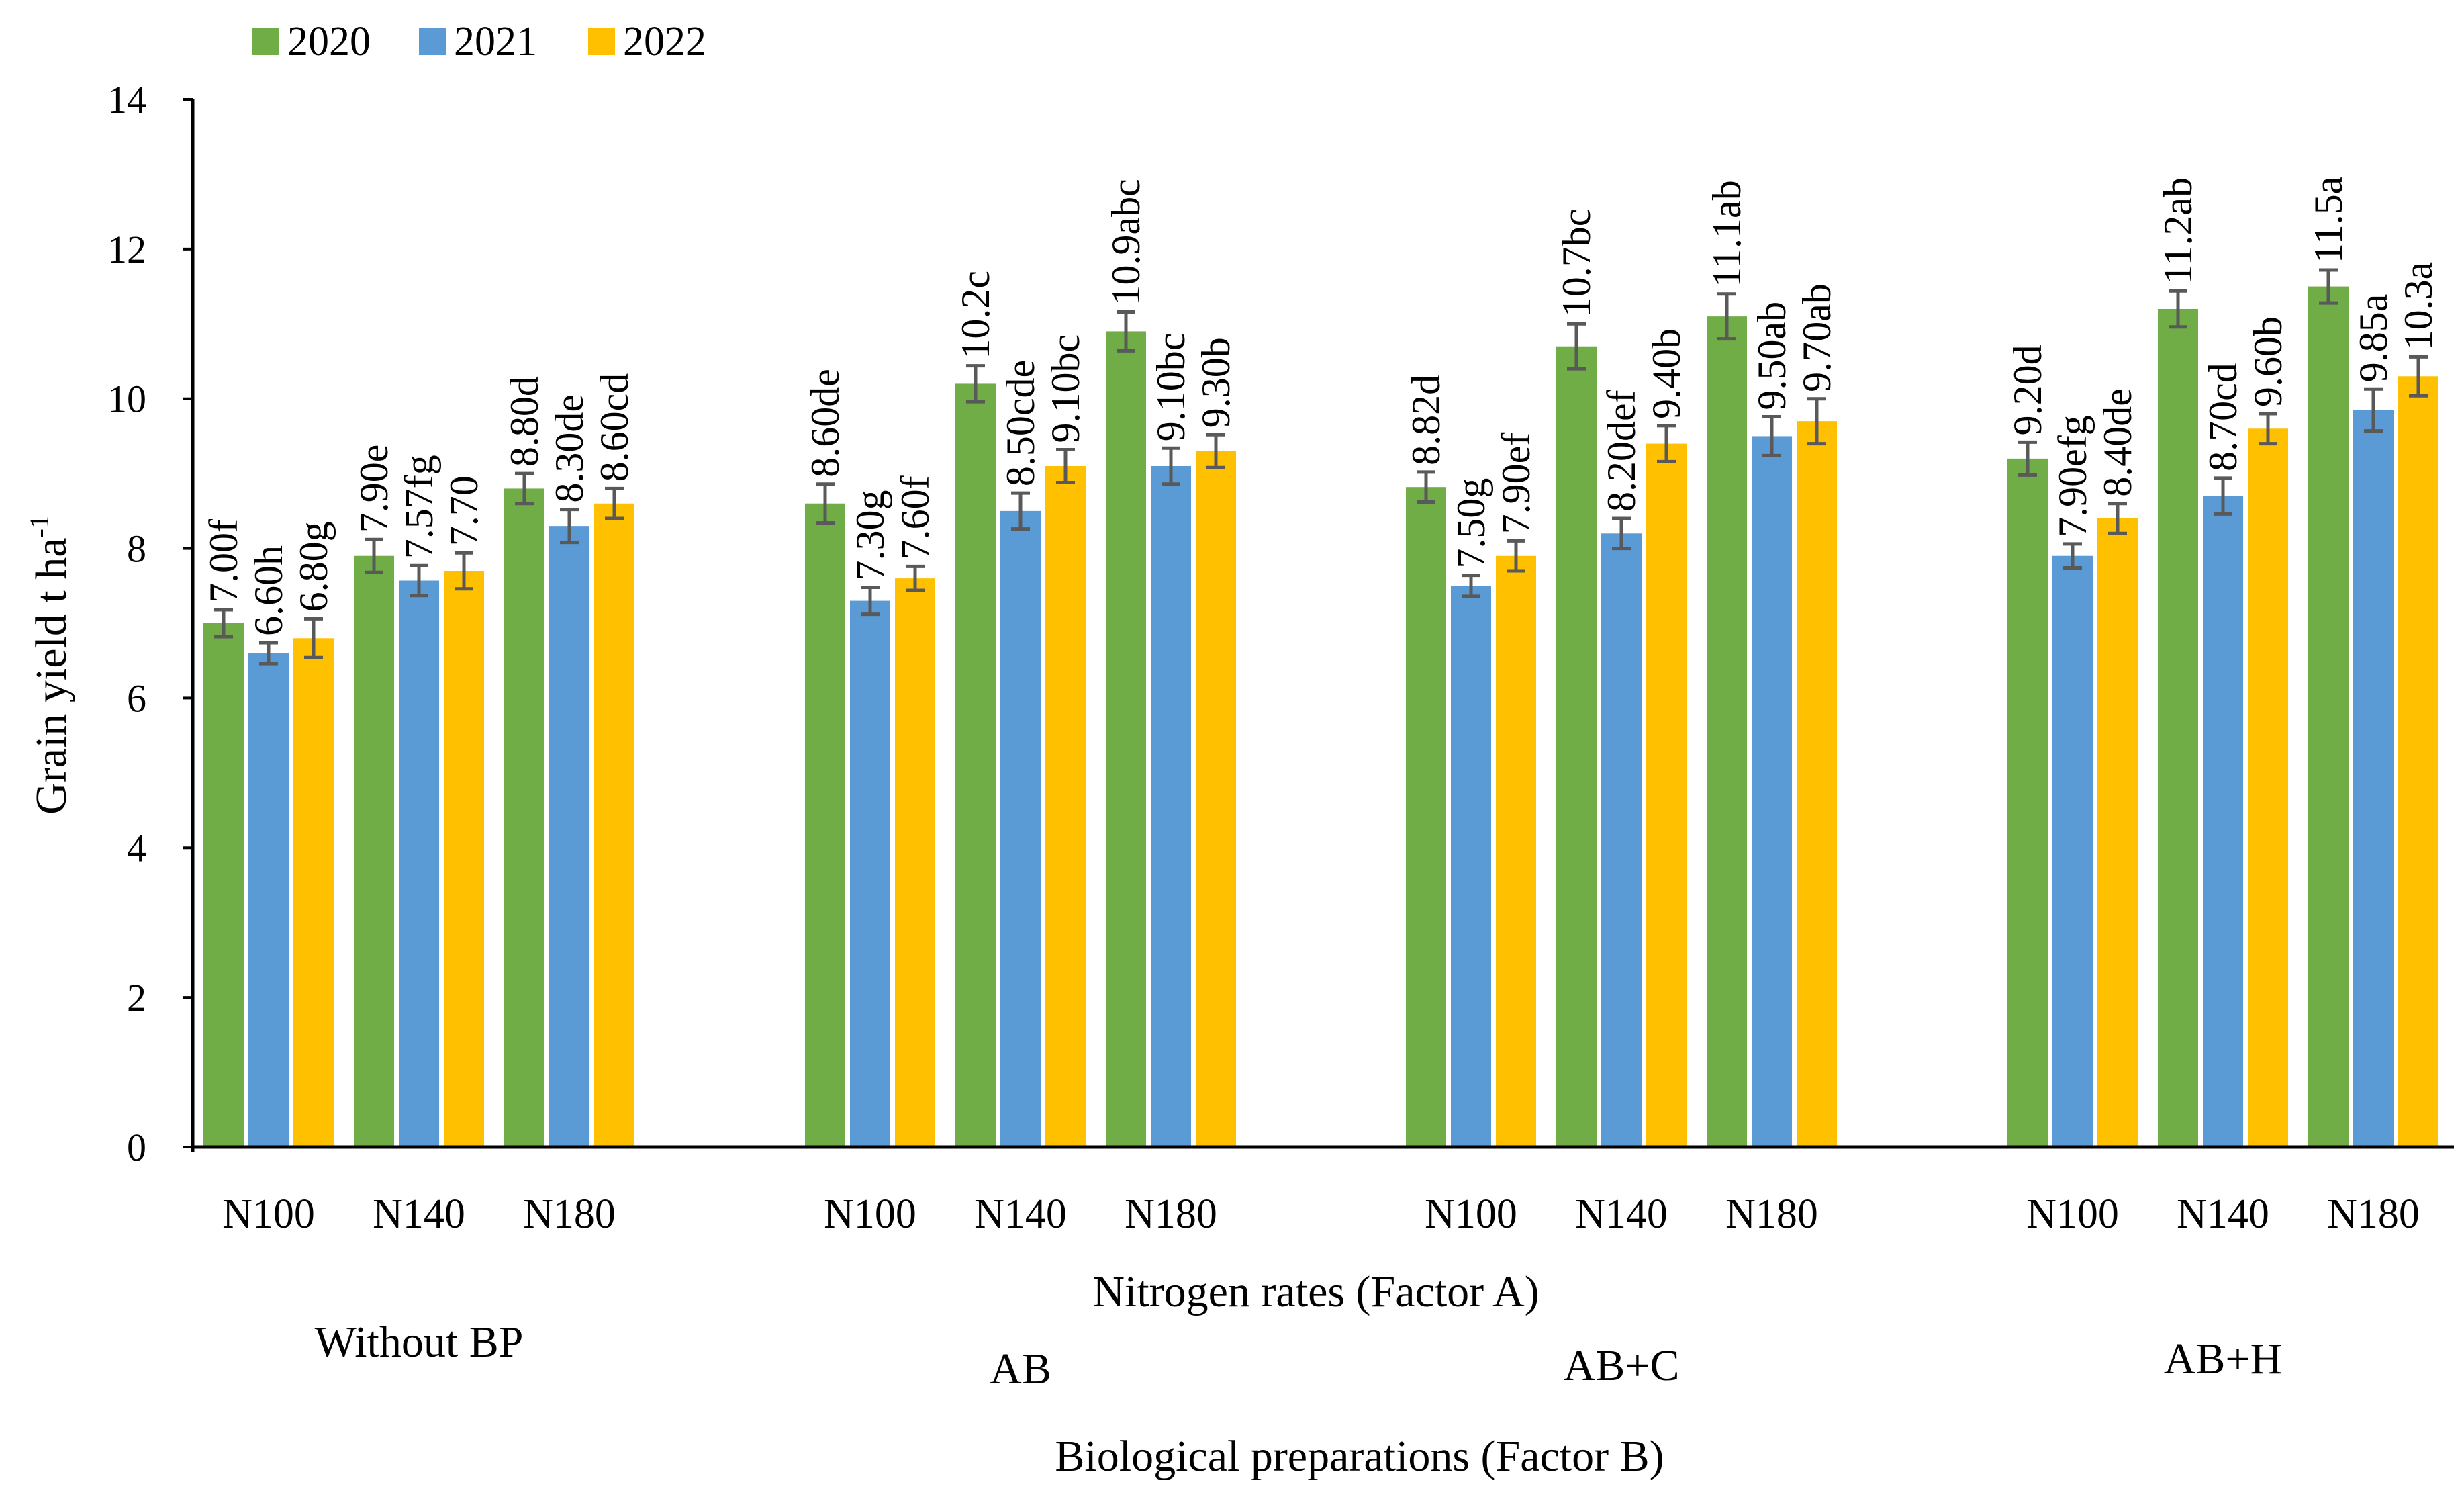 The image size is (2464, 1501). Describe the element at coordinates (1315, 1291) in the screenshot. I see `x-axis-title-inner: Nitrogen rates (Factor A)` at that location.